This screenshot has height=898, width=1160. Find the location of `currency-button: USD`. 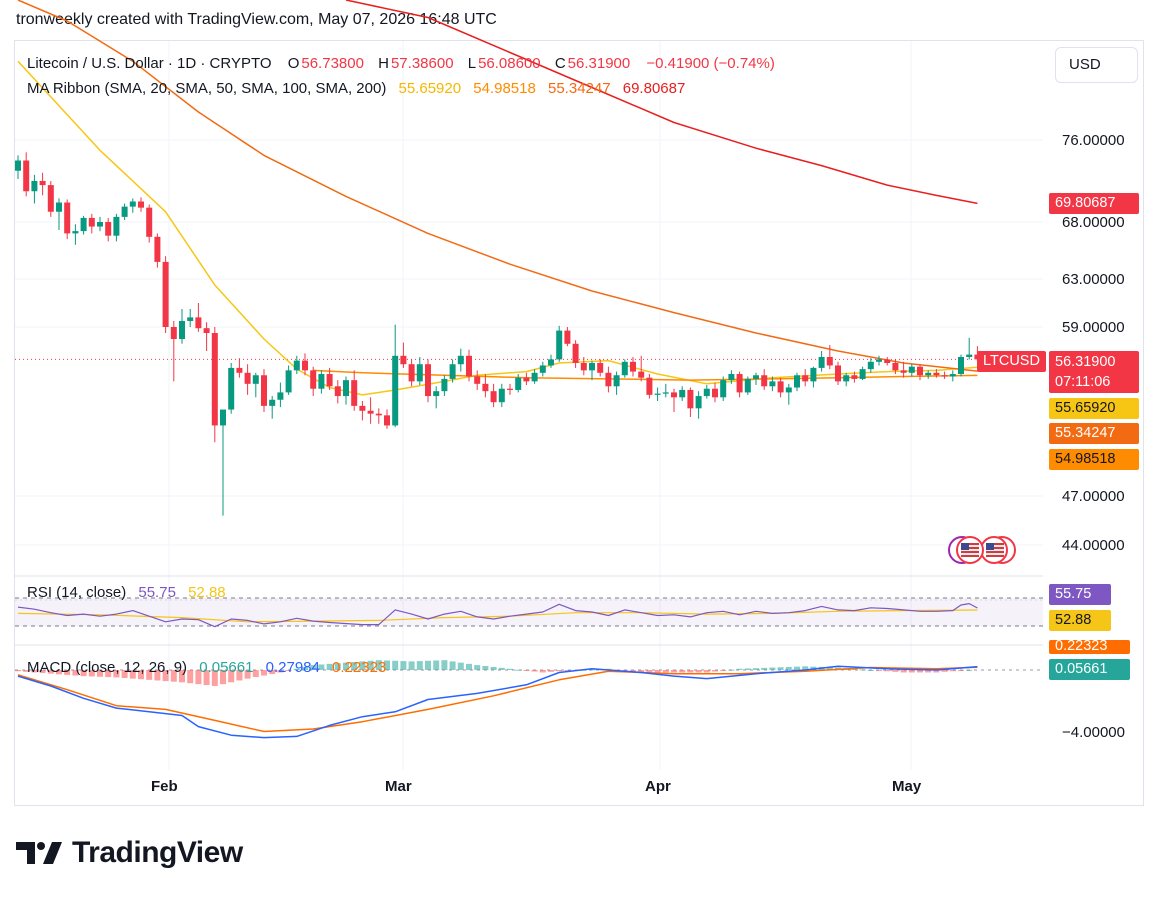

currency-button: USD is located at coordinates (1096, 65).